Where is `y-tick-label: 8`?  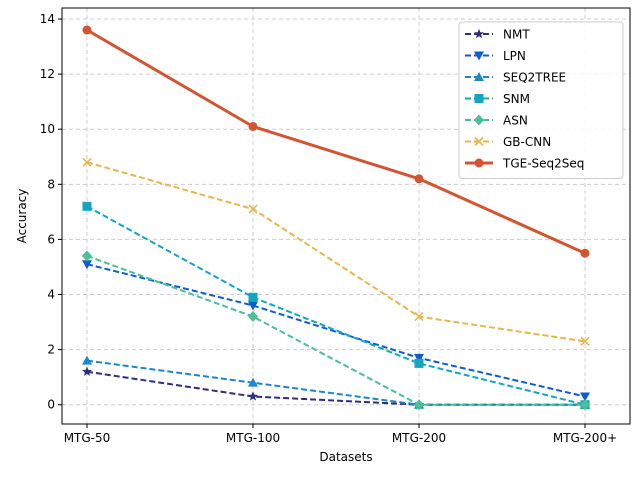
y-tick-label: 8 is located at coordinates (51, 184).